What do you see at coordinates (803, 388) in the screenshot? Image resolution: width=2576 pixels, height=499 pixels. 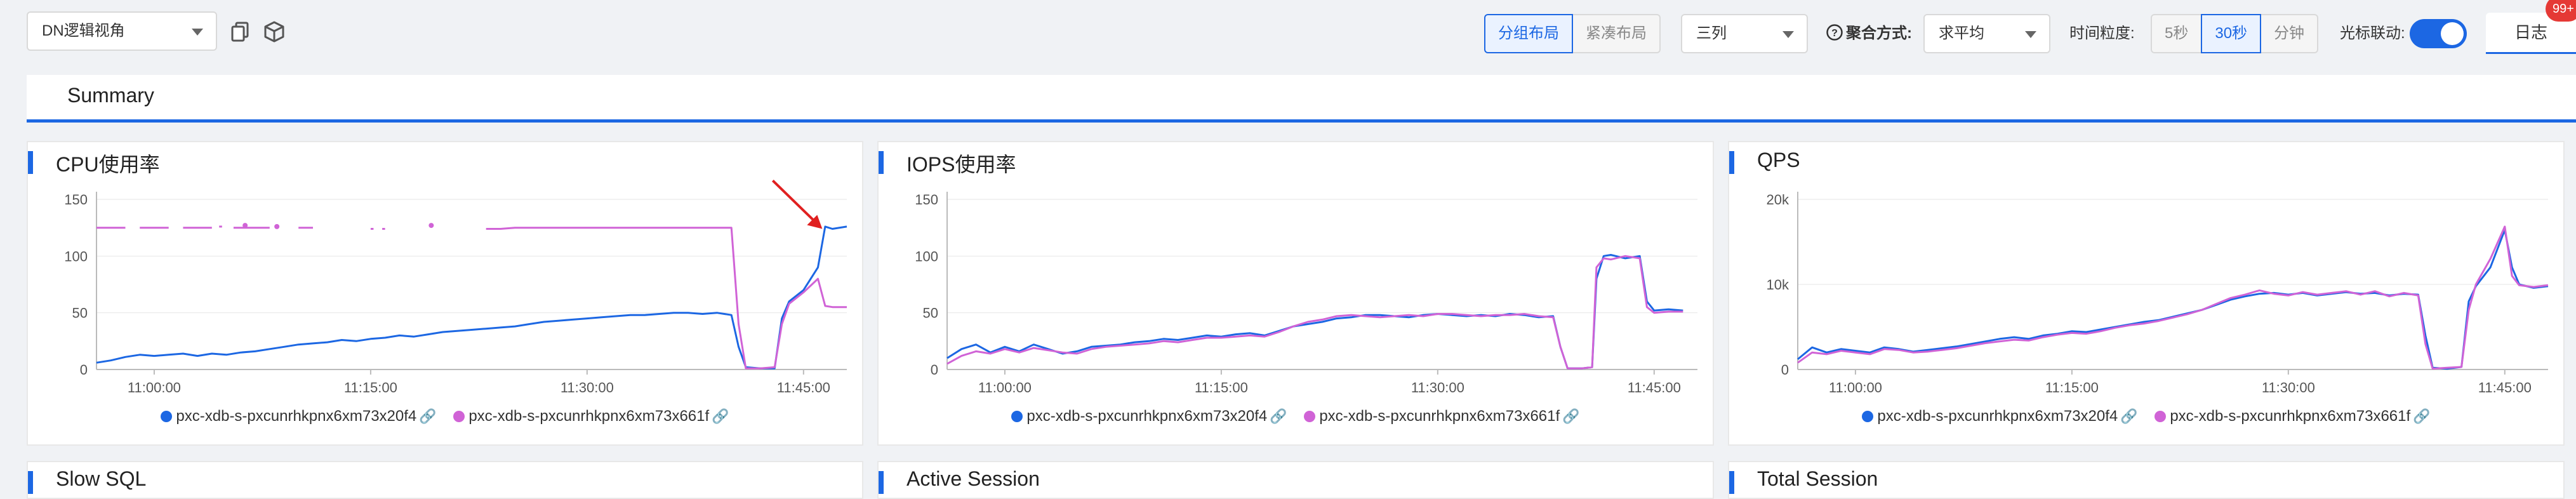 I see `x-tick-label: 11:45:00` at bounding box center [803, 388].